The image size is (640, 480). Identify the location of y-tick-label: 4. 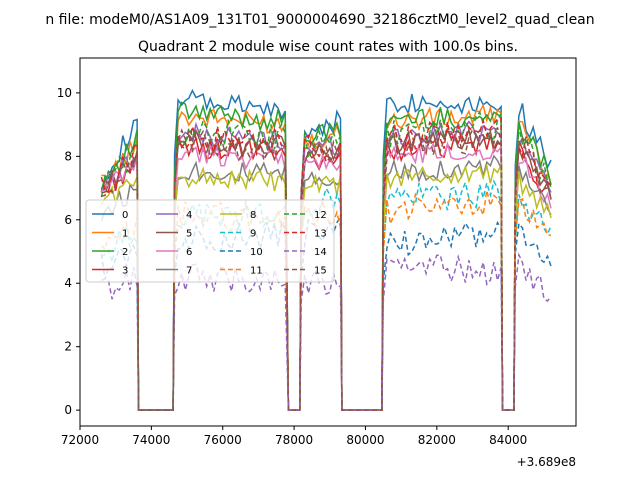
(68, 283).